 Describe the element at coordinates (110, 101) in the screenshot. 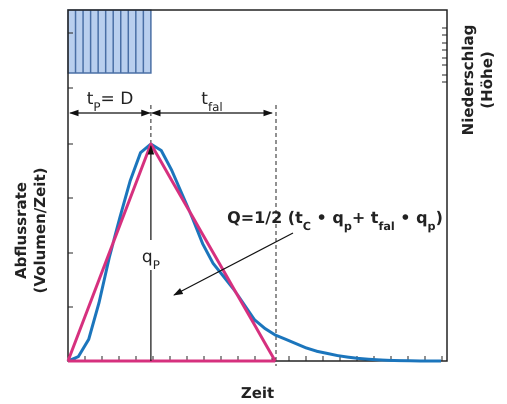

I see `text: t$_{P}$= D` at that location.